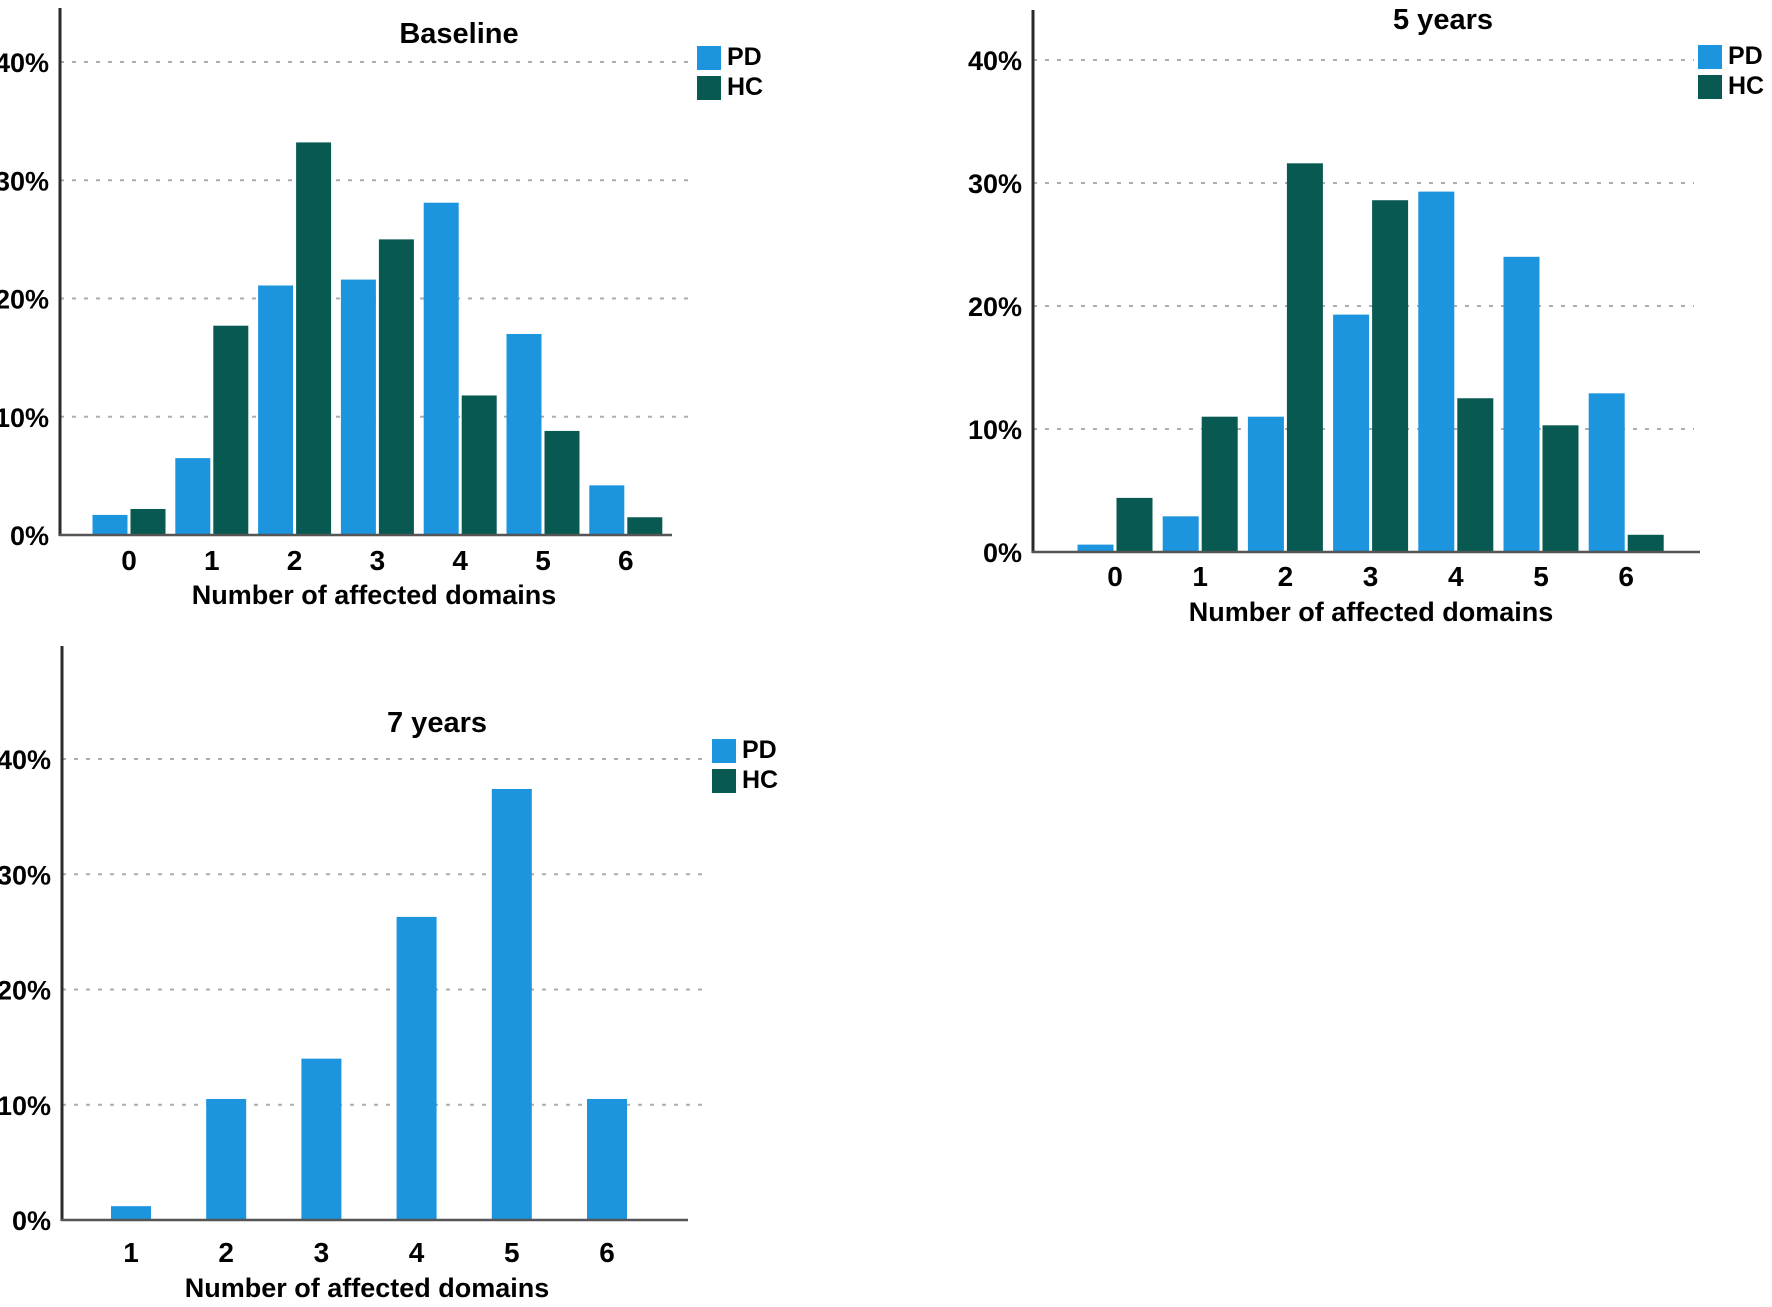 The image size is (1772, 1307). Describe the element at coordinates (367, 1288) in the screenshot. I see `7-years-xaxis-title: Number of affected domains` at that location.